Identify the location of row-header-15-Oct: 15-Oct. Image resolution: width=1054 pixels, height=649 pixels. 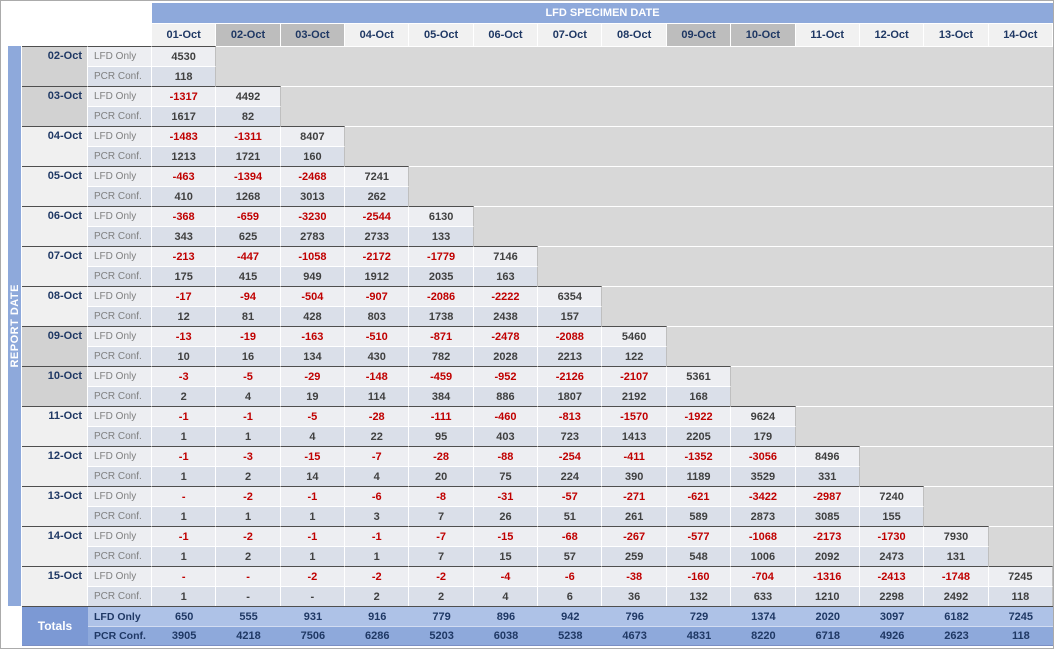
(55, 586).